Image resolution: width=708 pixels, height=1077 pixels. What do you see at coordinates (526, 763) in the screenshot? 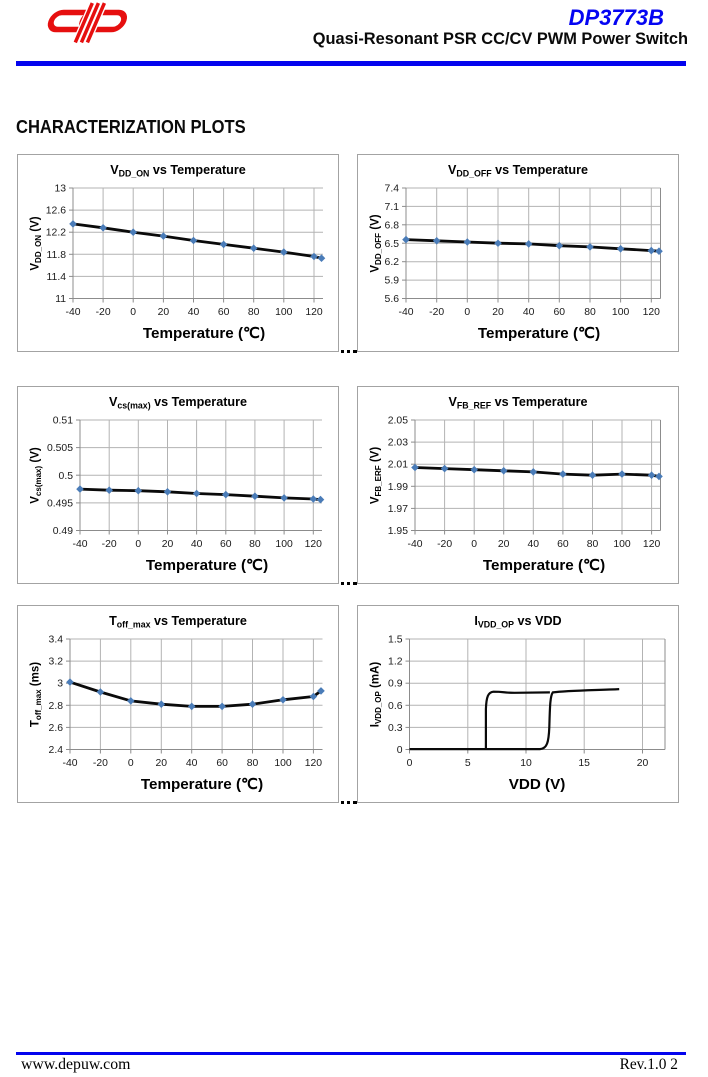
I see `svg-text: 10` at bounding box center [526, 763].